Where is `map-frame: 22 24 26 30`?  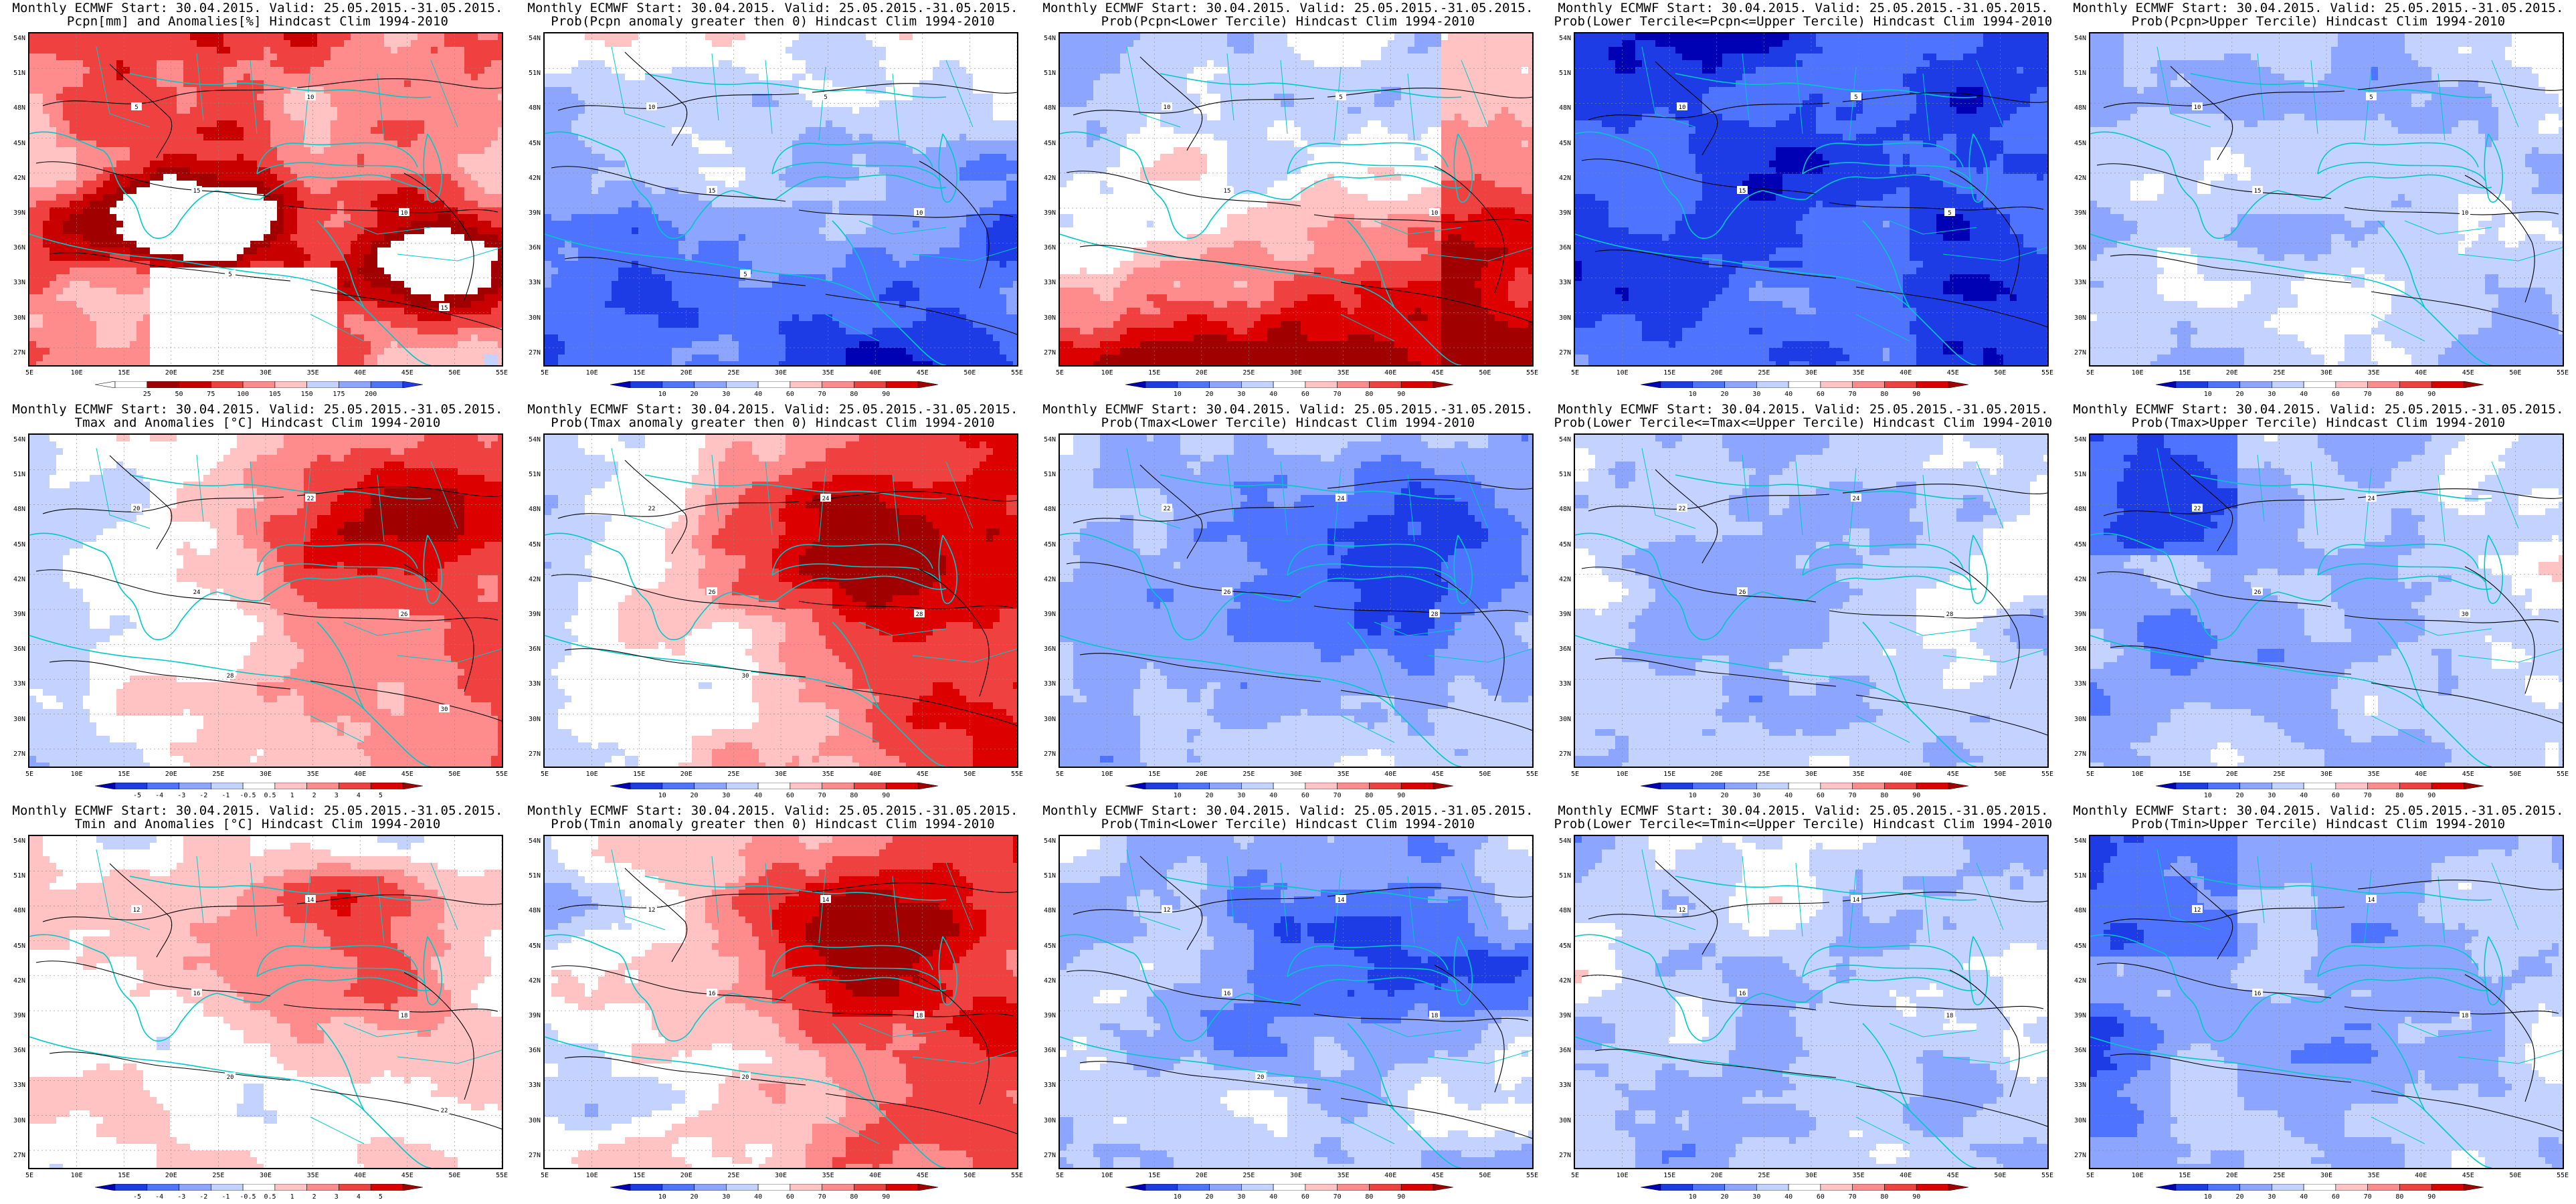 map-frame: 22 24 26 30 is located at coordinates (2326, 600).